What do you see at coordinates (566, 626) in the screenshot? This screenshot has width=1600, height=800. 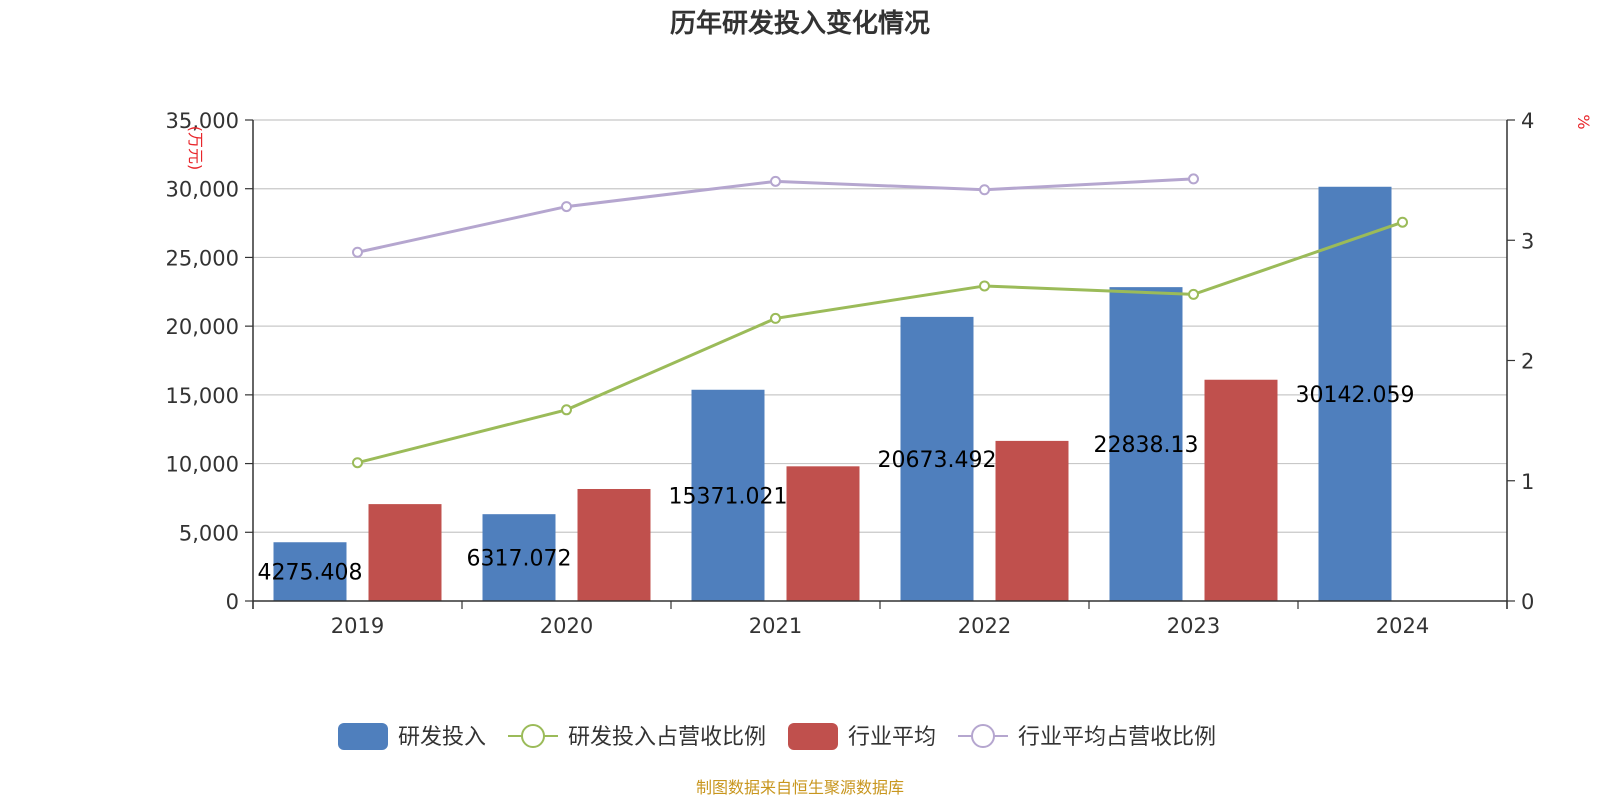 I see `x-tick-label: 2020` at bounding box center [566, 626].